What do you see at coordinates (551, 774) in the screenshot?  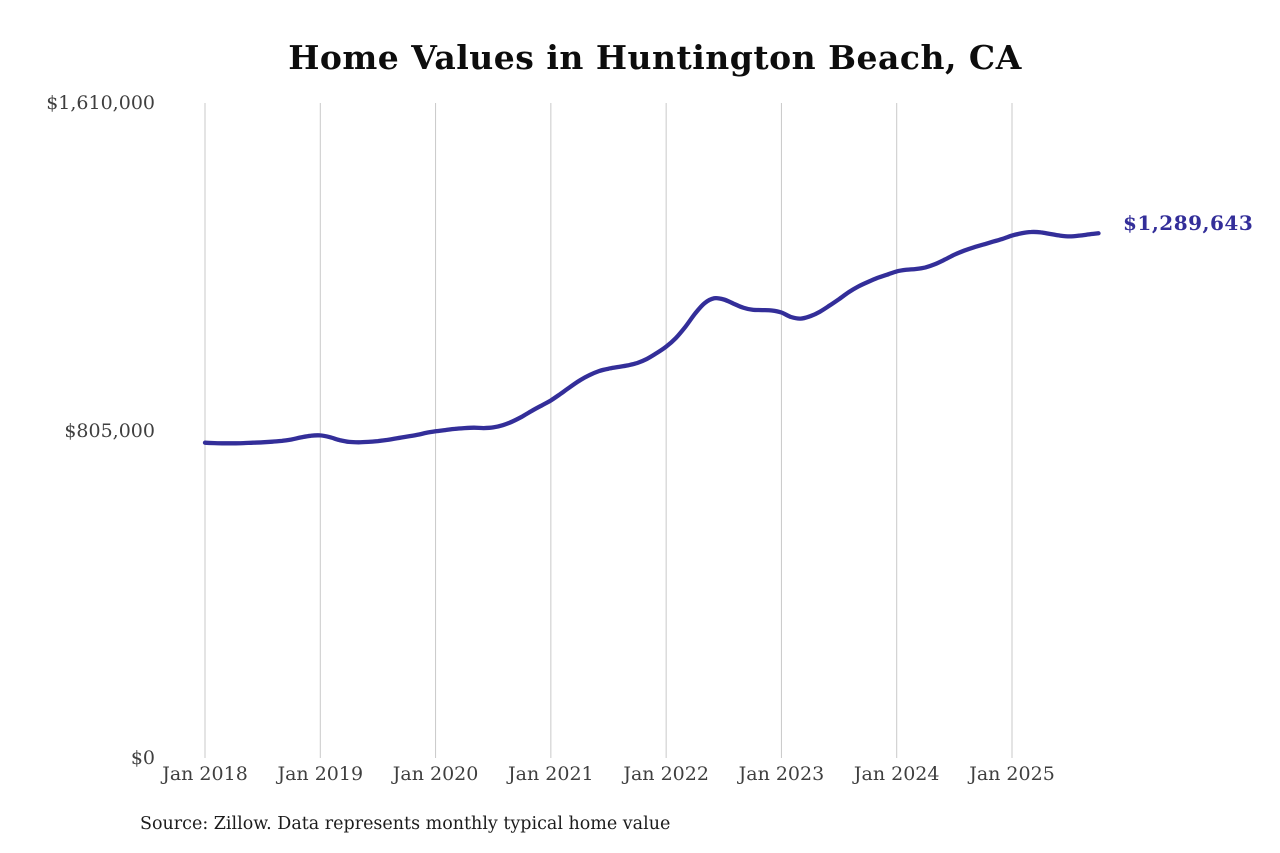 I see `x-tick-label: Jan 2021` at bounding box center [551, 774].